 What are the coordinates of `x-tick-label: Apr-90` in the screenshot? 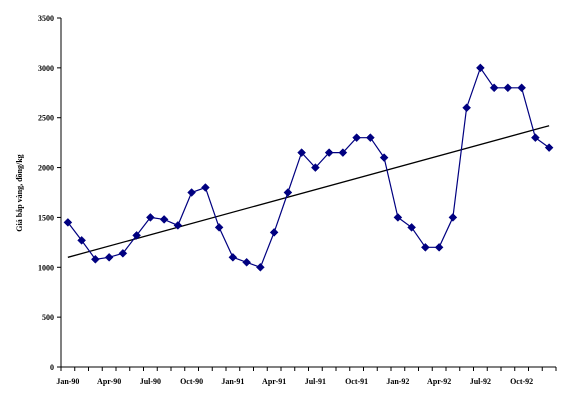 It's located at (109, 381).